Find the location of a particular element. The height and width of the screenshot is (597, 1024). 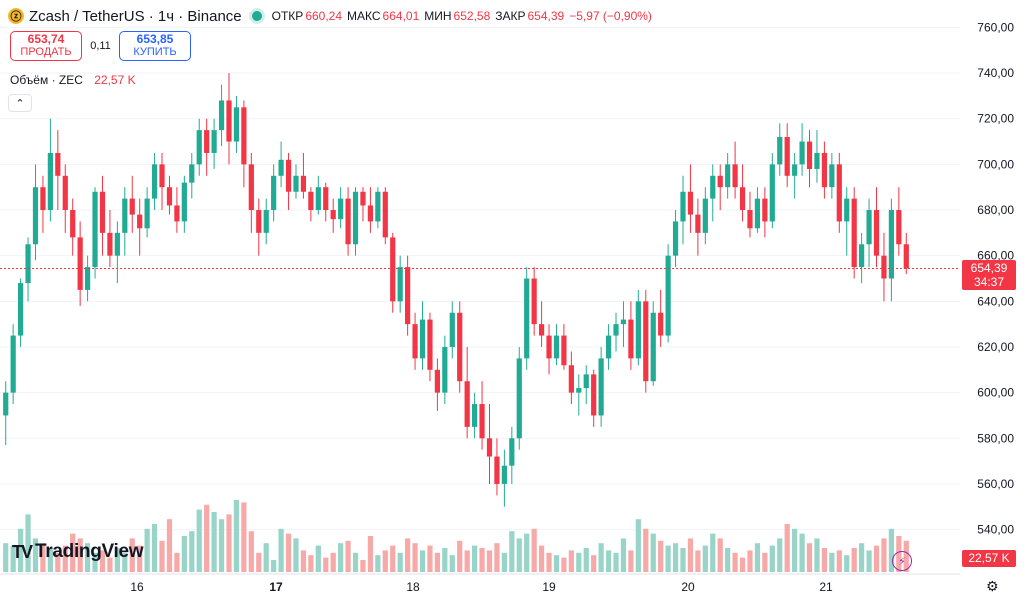

spread-value: 0,11 is located at coordinates (100, 46).